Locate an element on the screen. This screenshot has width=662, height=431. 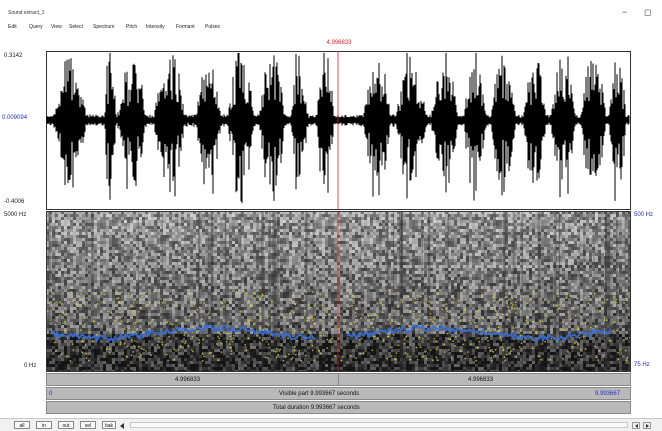
visible-part-label: Visible part 9.993667 seconds is located at coordinates (319, 394).